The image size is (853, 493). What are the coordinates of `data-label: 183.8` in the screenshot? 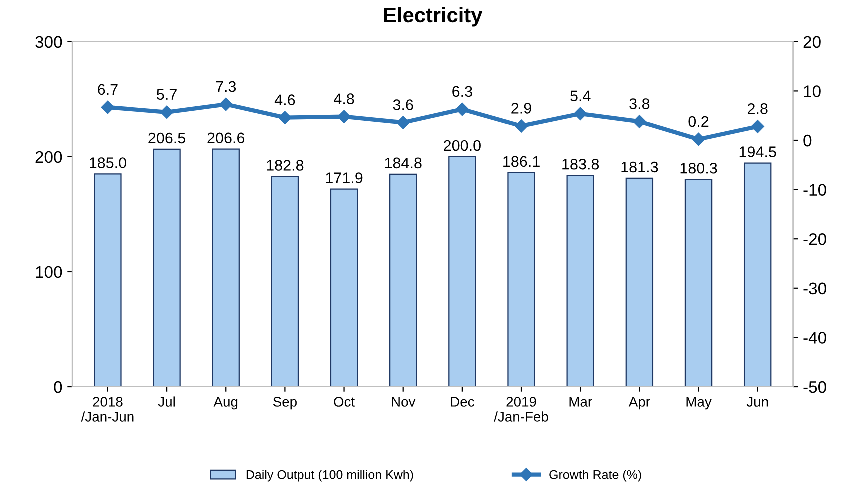 It's located at (581, 164).